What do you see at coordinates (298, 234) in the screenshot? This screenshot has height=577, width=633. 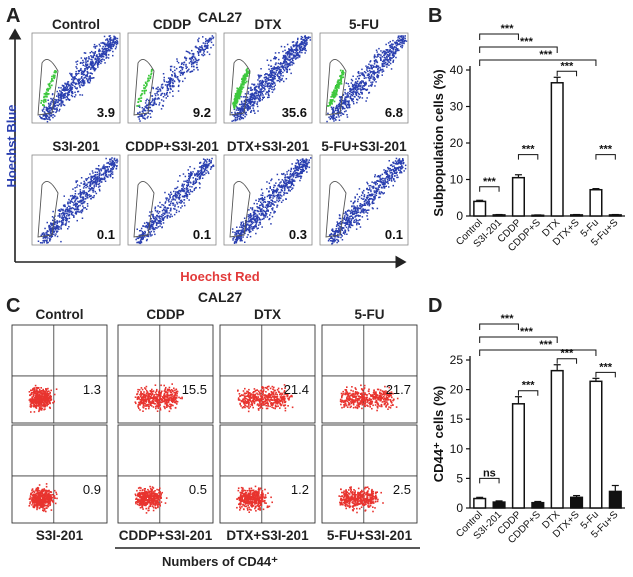 I see `hoechst-plot-value: 0.3` at bounding box center [298, 234].